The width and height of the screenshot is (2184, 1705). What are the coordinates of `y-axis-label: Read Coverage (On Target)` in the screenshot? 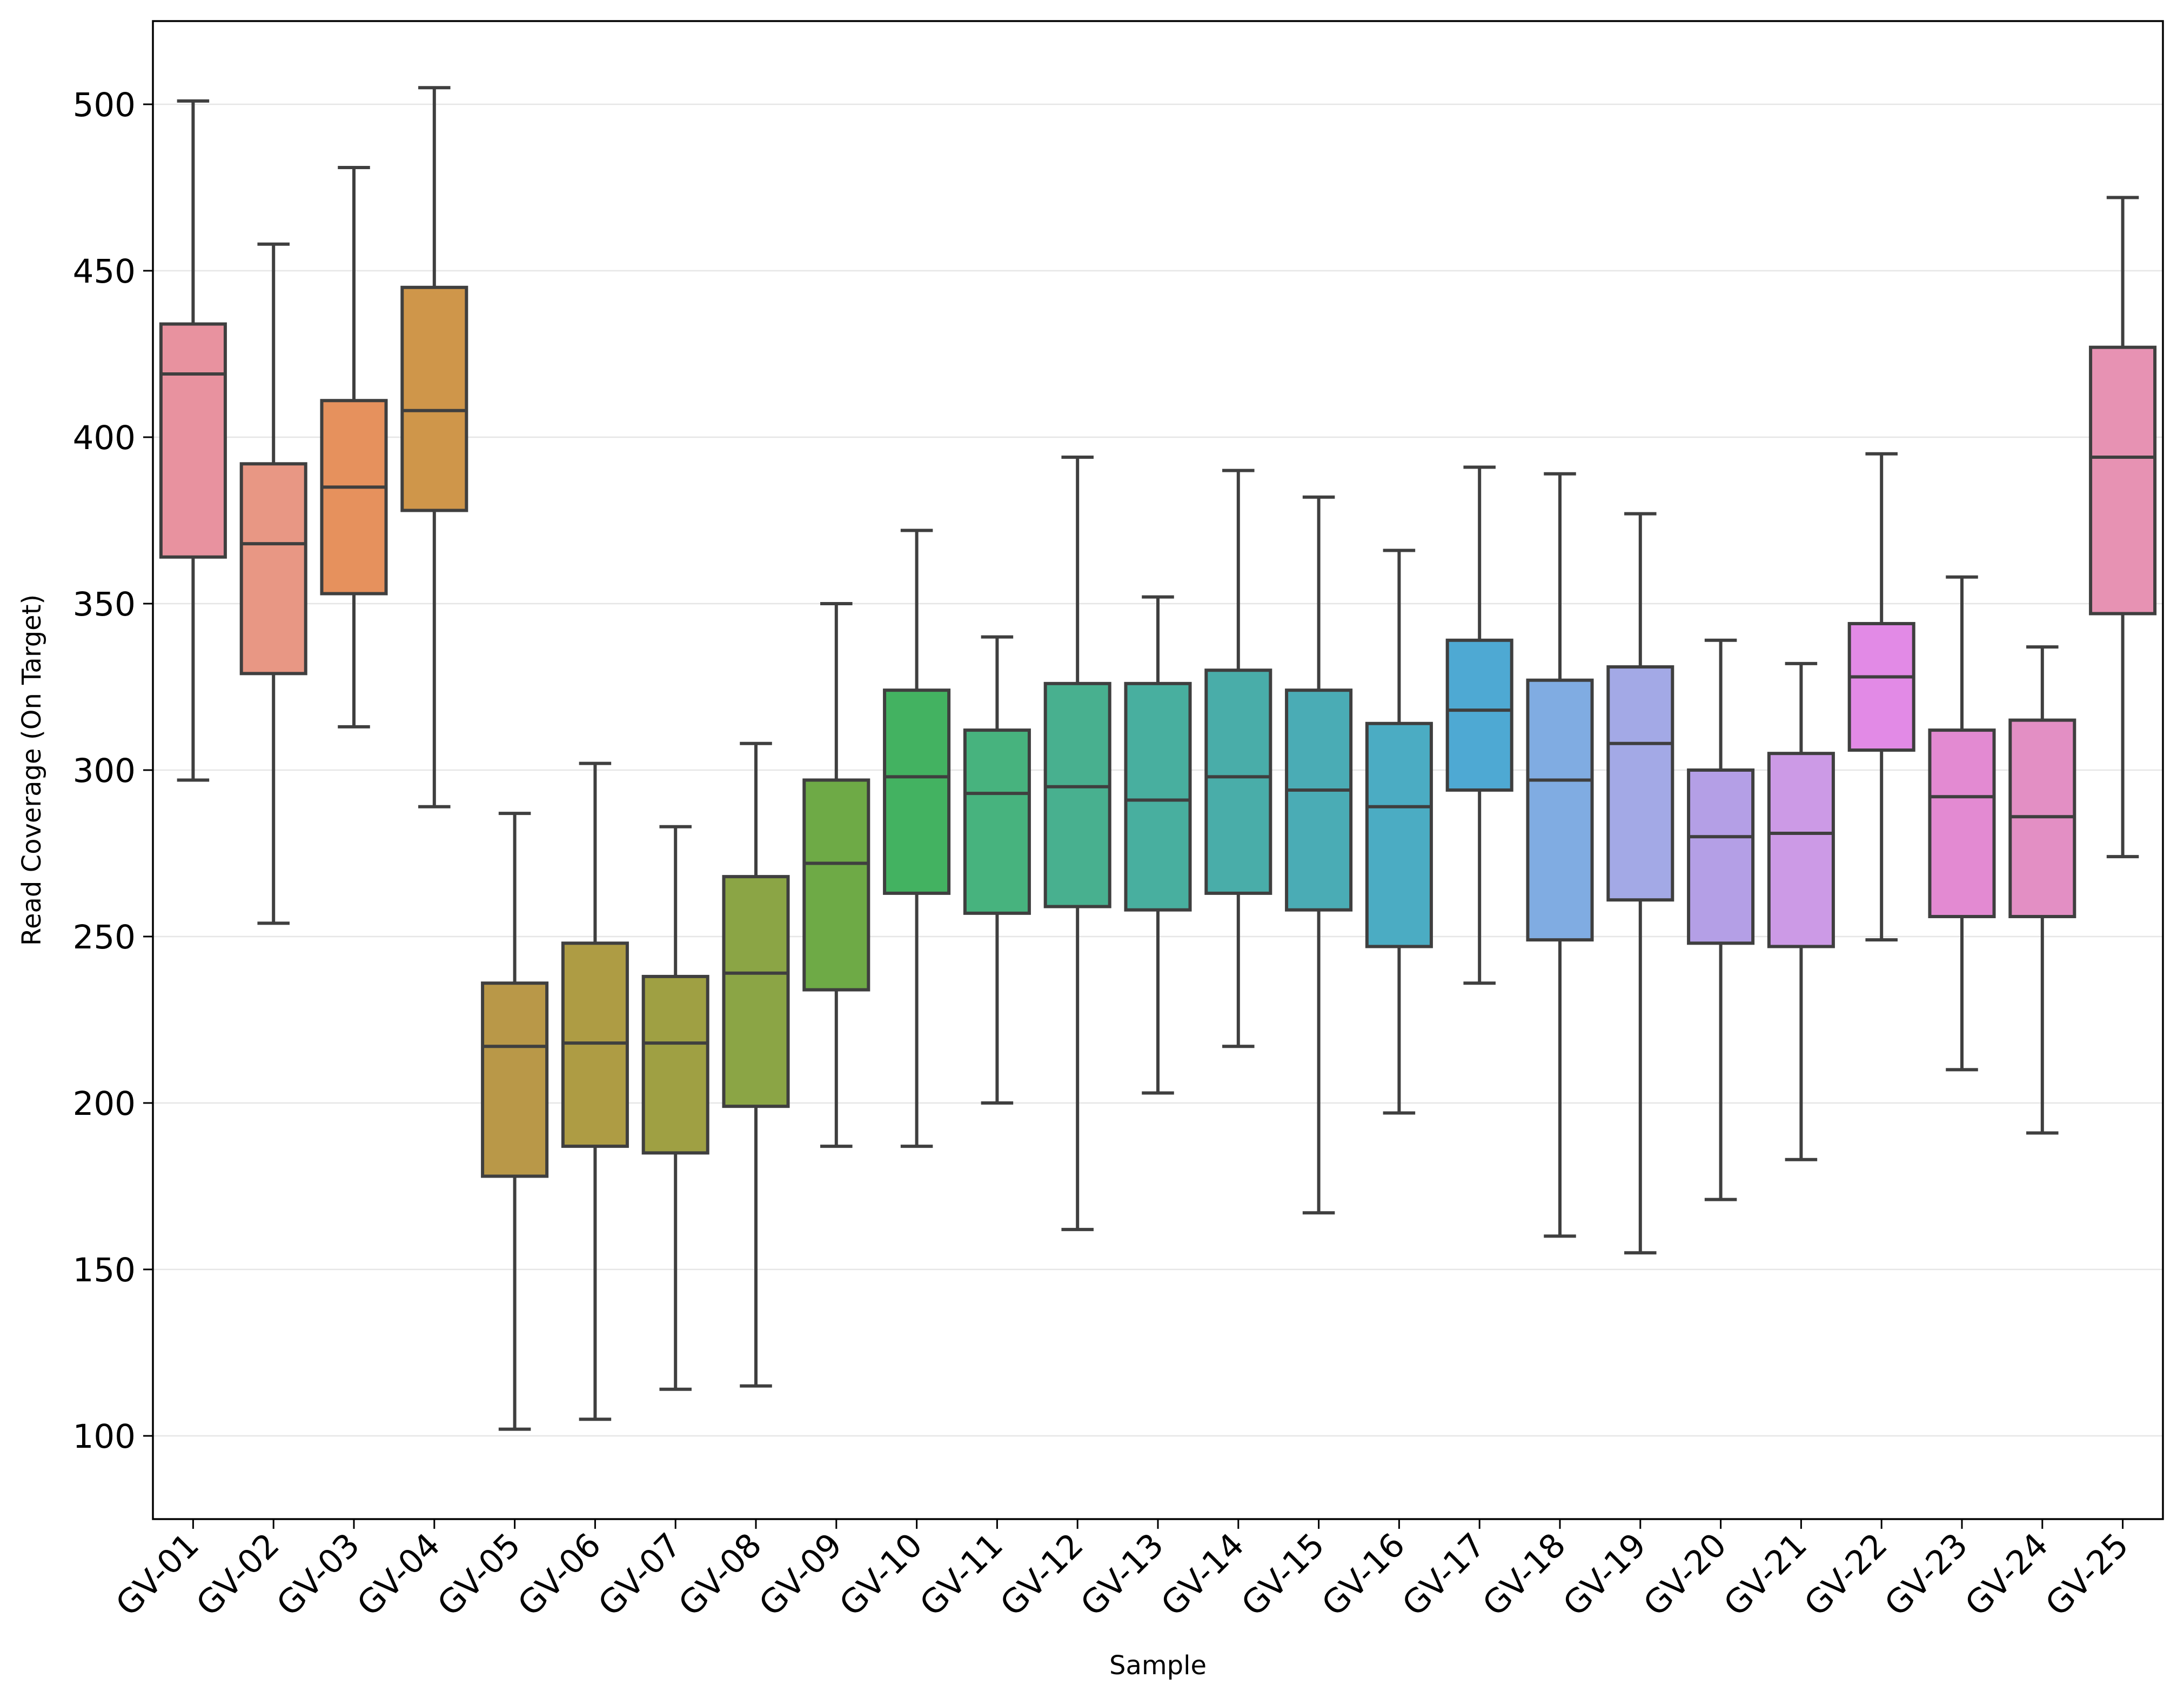 It's located at (32, 770).